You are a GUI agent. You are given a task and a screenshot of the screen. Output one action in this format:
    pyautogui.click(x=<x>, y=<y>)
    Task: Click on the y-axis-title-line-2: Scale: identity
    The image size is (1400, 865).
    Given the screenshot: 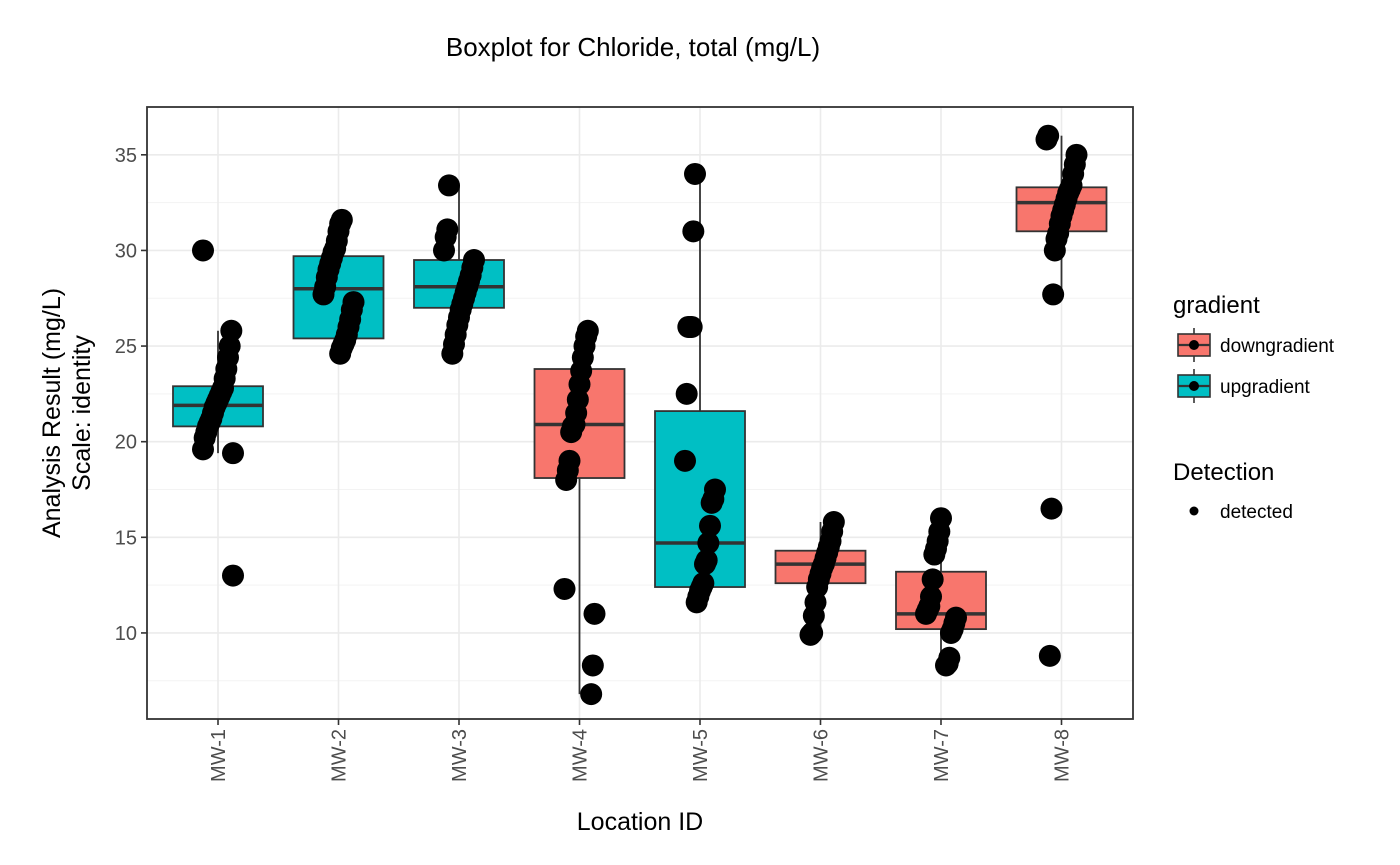 What is the action you would take?
    pyautogui.click(x=82, y=413)
    